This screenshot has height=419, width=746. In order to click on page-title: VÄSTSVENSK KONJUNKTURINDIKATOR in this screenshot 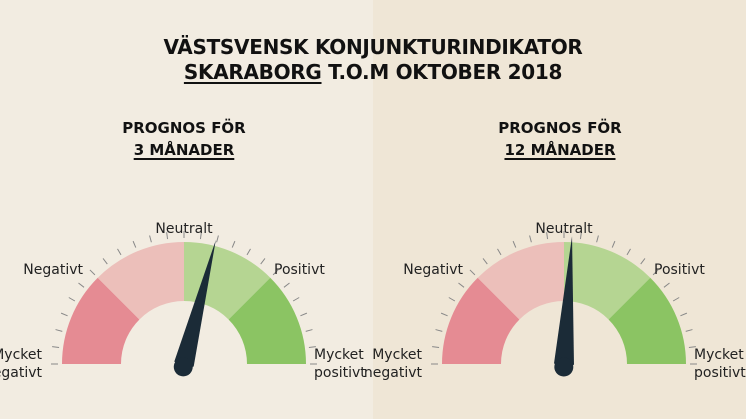, I will do `click(373, 47)`.